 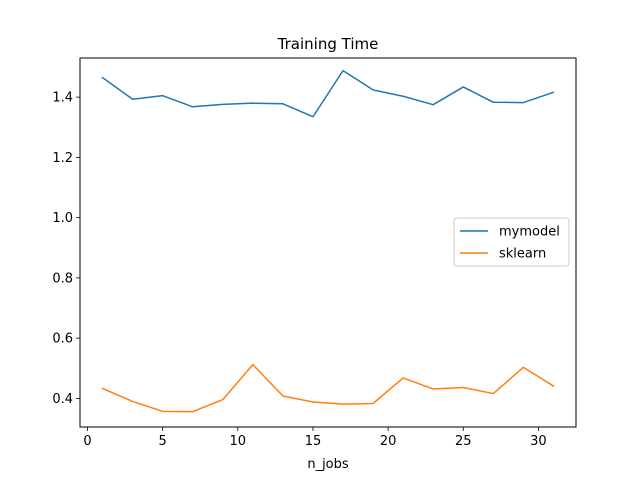 I want to click on y-tick-label: 0.4, so click(x=62, y=399).